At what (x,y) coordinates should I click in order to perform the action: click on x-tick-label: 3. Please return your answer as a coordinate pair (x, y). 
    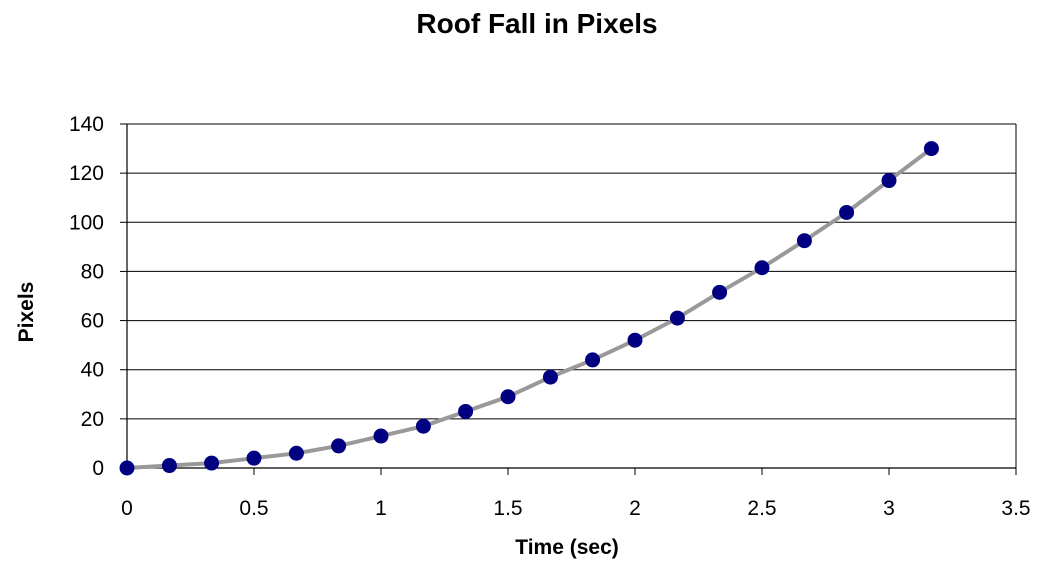
    Looking at the image, I should click on (889, 508).